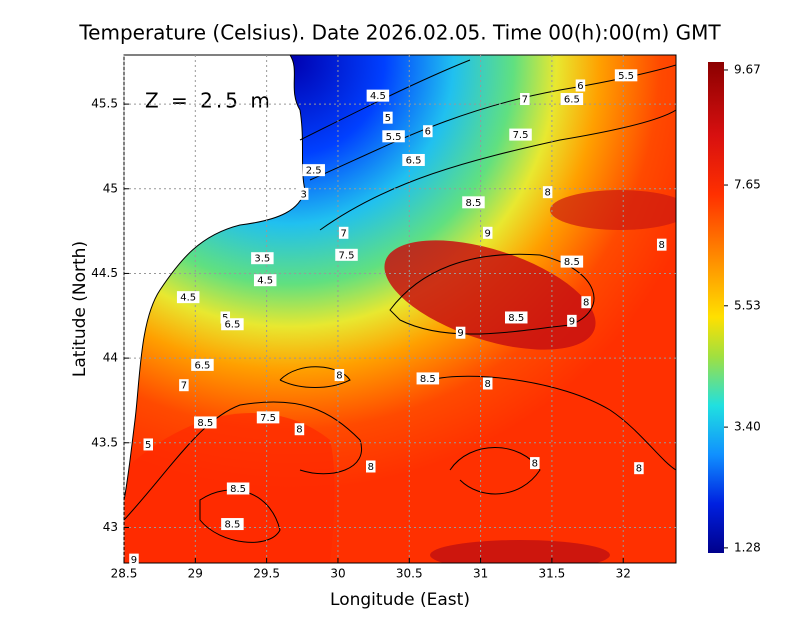  Describe the element at coordinates (209, 101) in the screenshot. I see `depth-annotation: Z = 2.5 m` at that location.